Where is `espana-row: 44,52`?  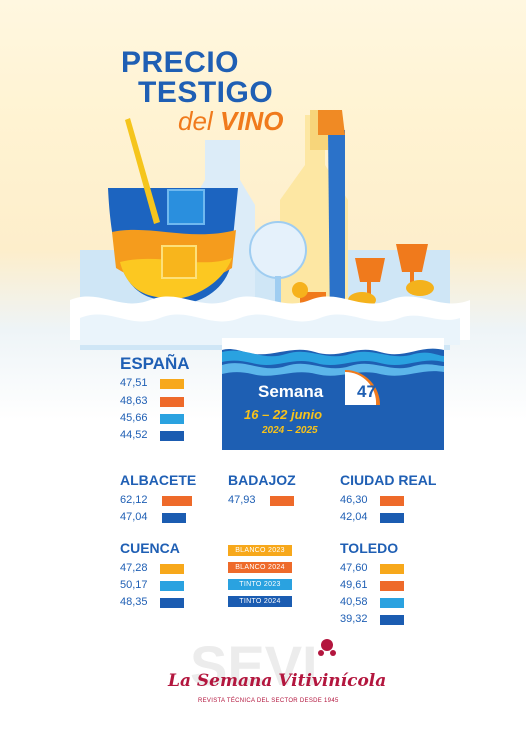 espana-row: 44,52 is located at coordinates (160, 436).